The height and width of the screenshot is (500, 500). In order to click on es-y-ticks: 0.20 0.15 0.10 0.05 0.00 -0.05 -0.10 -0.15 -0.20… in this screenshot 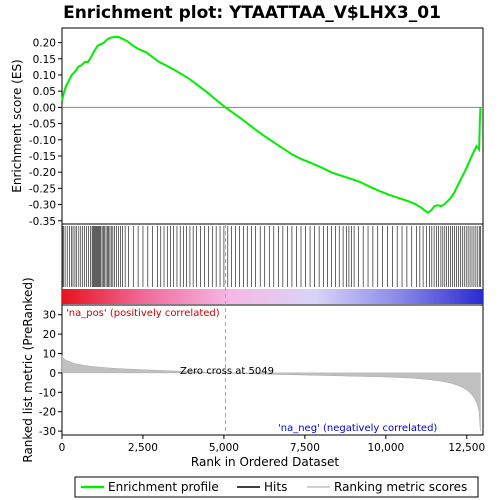, I will do `click(45, 133)`.